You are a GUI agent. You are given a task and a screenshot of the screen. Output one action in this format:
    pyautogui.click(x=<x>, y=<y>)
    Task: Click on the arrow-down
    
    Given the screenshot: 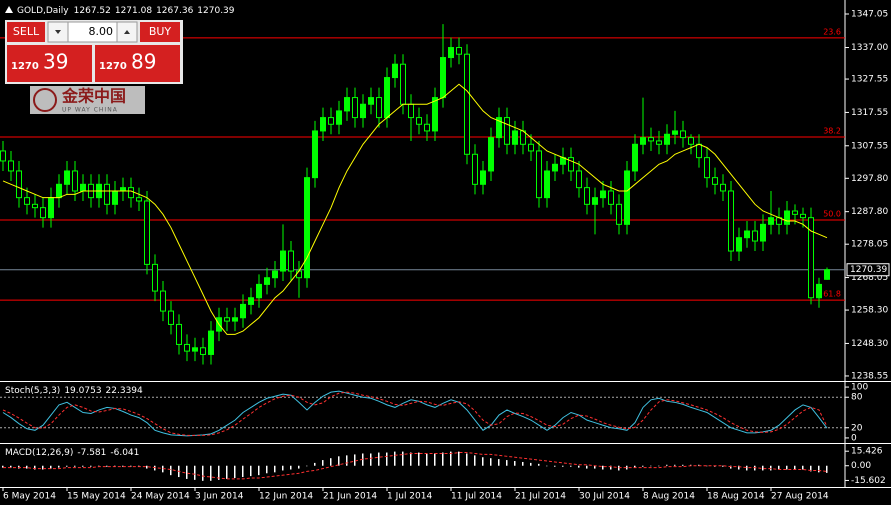 What is the action you would take?
    pyautogui.click(x=58, y=32)
    